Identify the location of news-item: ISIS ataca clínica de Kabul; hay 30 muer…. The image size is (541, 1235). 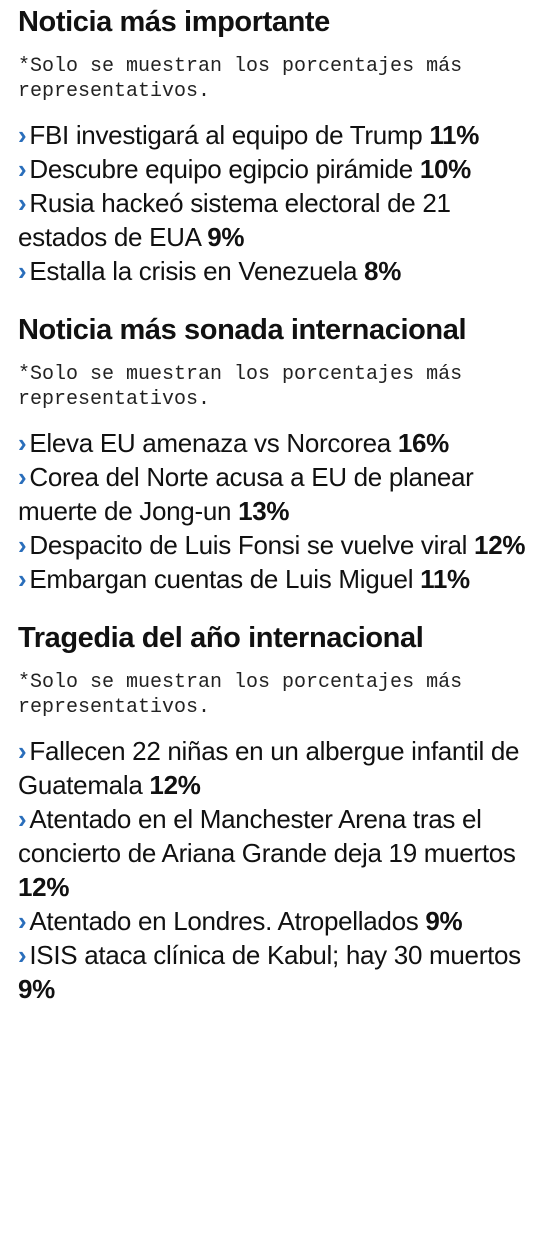
(277, 972).